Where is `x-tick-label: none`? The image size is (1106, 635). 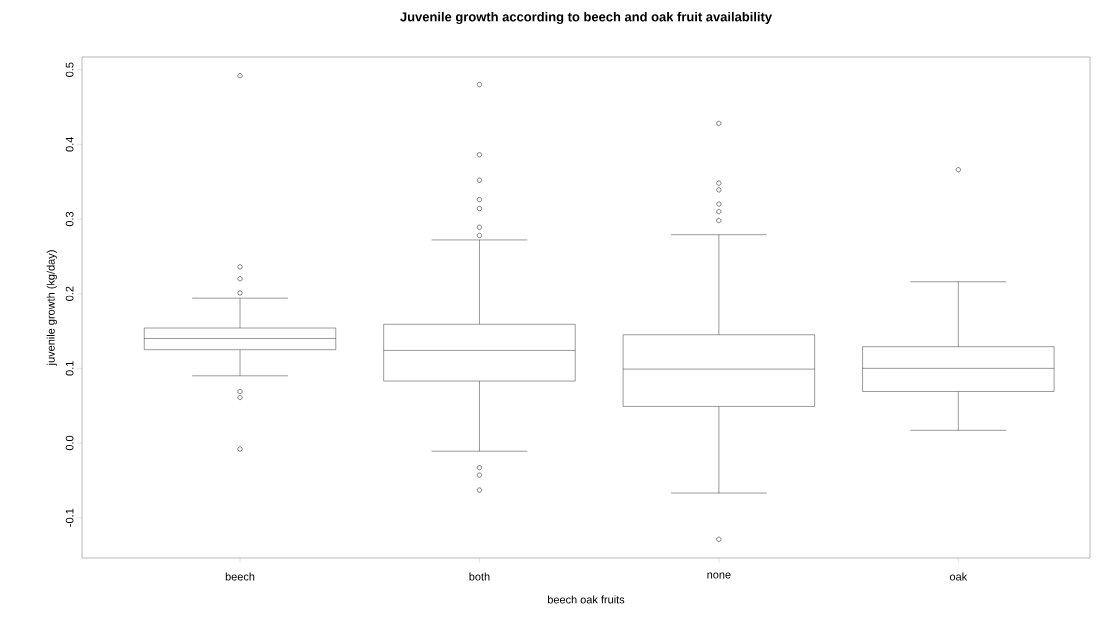 x-tick-label: none is located at coordinates (719, 575).